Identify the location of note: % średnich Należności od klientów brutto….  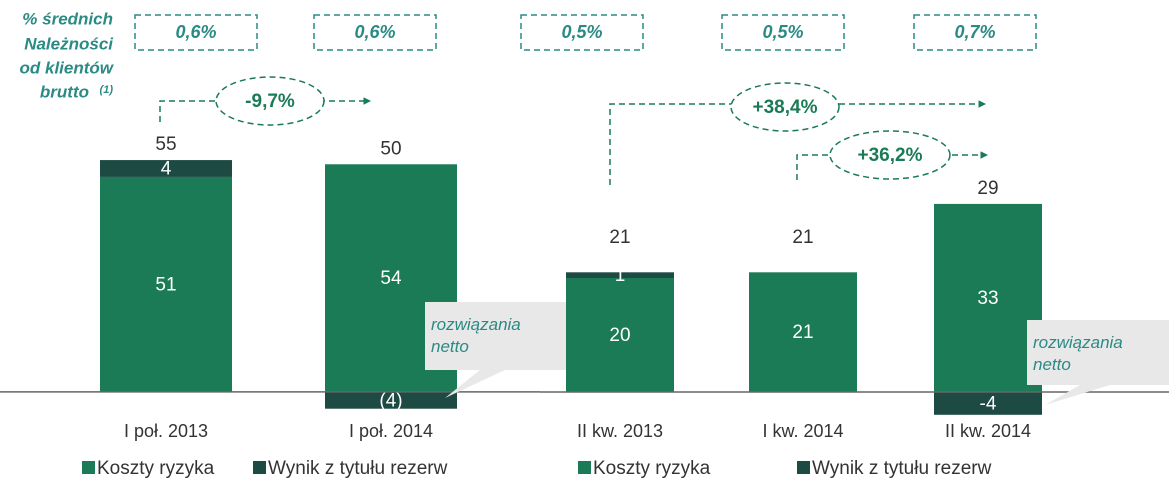
(67, 55).